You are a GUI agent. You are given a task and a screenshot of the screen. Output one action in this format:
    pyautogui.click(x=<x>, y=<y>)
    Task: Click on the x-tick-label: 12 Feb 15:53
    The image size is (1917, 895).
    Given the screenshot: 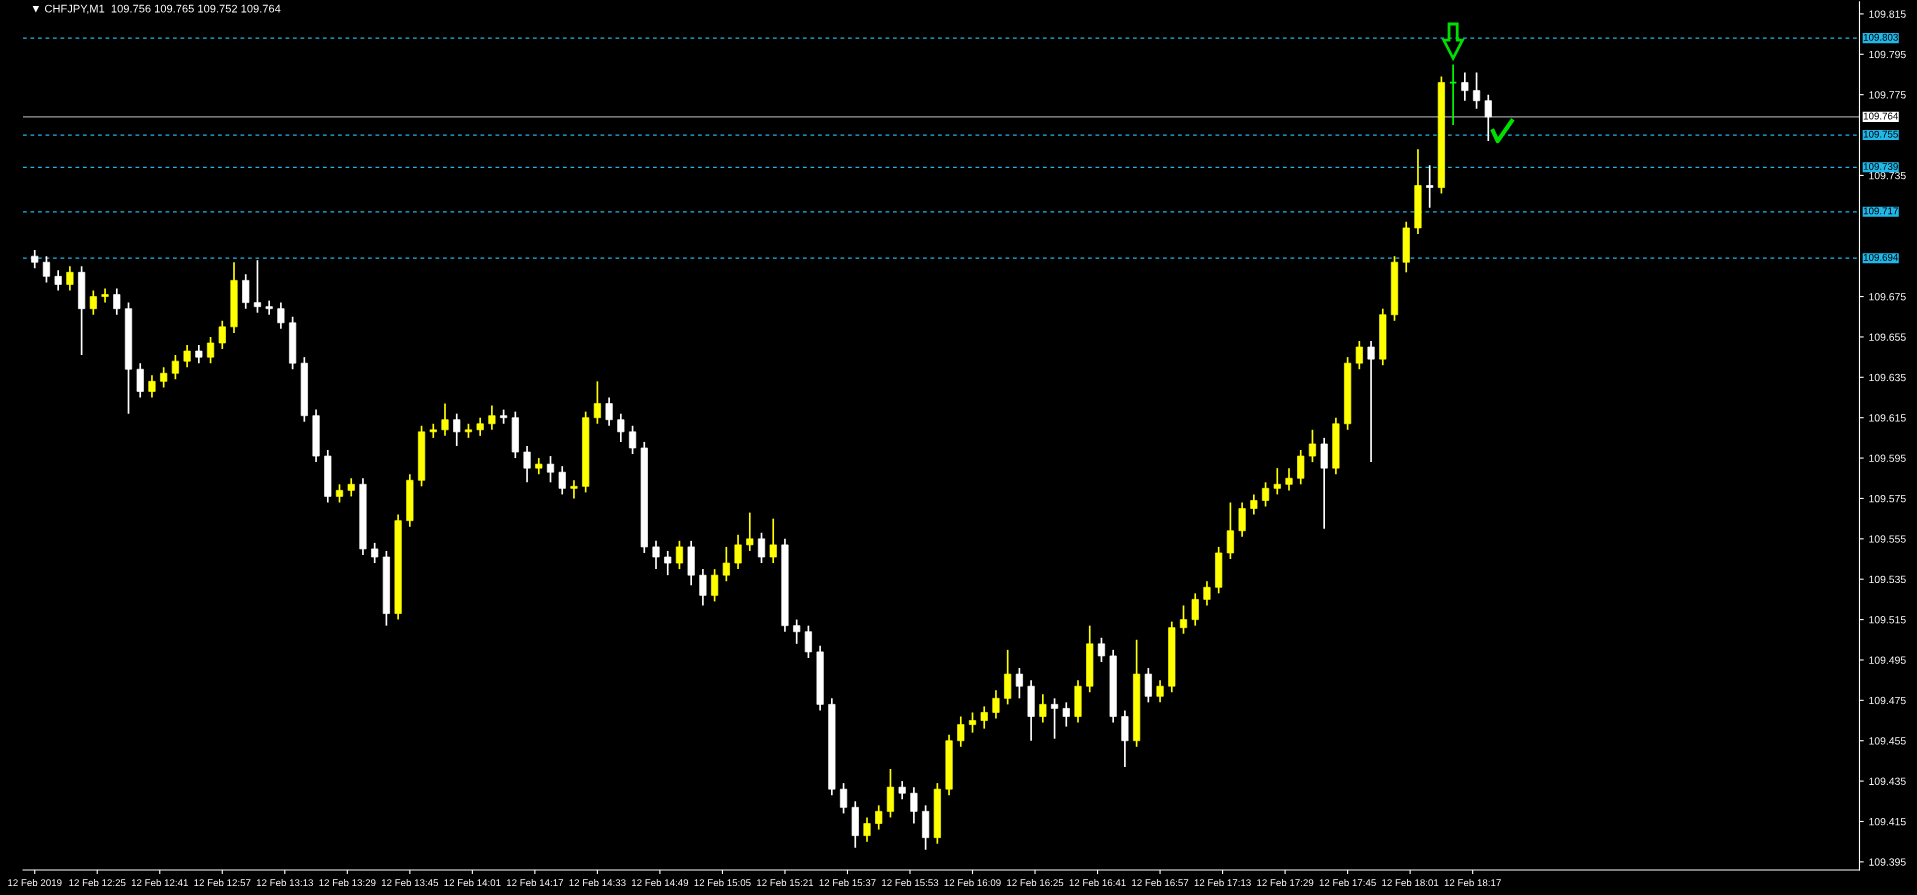 What is the action you would take?
    pyautogui.click(x=910, y=882)
    